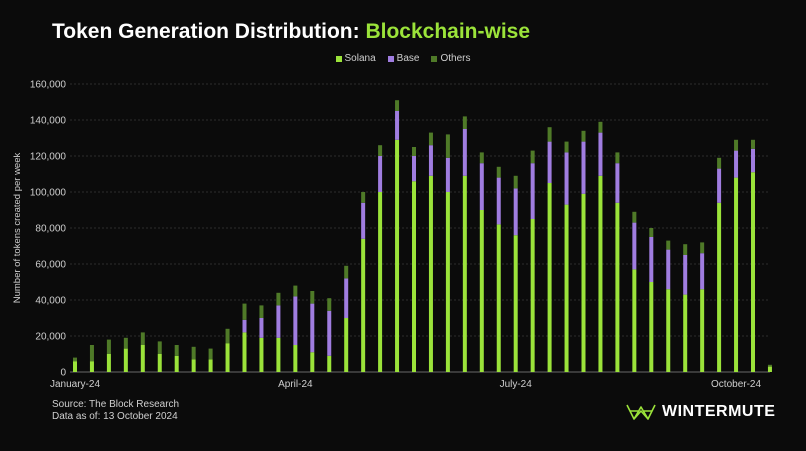 The height and width of the screenshot is (451, 806). What do you see at coordinates (50, 265) in the screenshot?
I see `y-tick-label: 60,000` at bounding box center [50, 265].